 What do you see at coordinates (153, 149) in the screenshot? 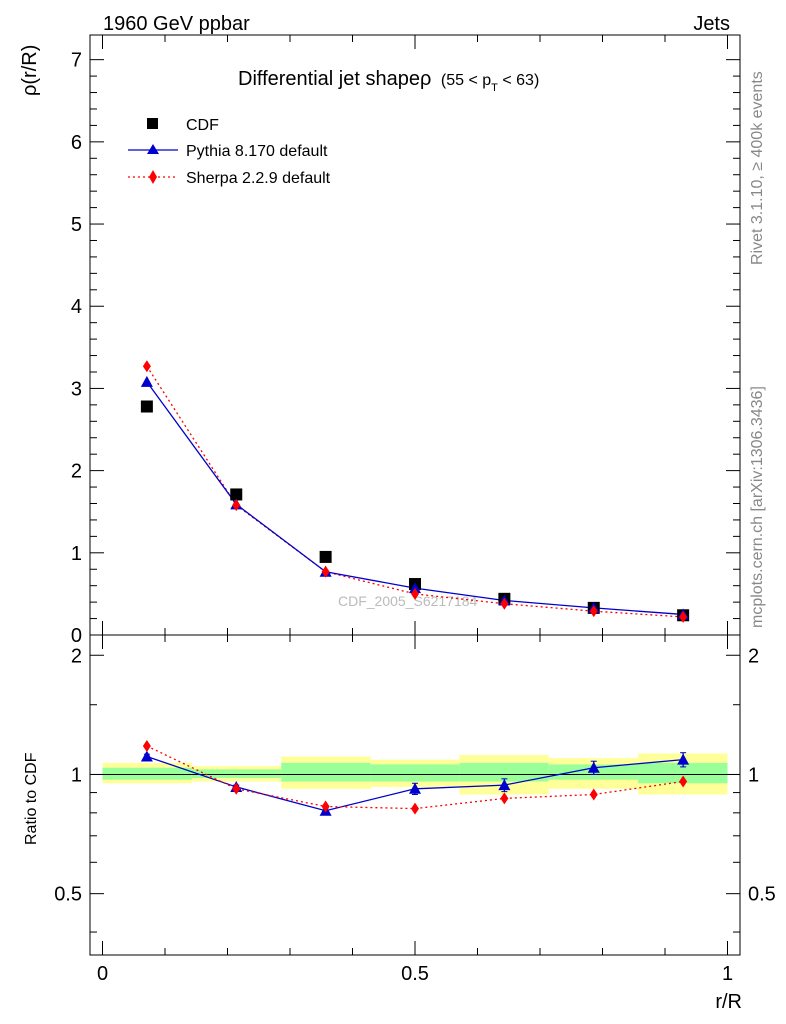
I see `legend-marker-pythia` at bounding box center [153, 149].